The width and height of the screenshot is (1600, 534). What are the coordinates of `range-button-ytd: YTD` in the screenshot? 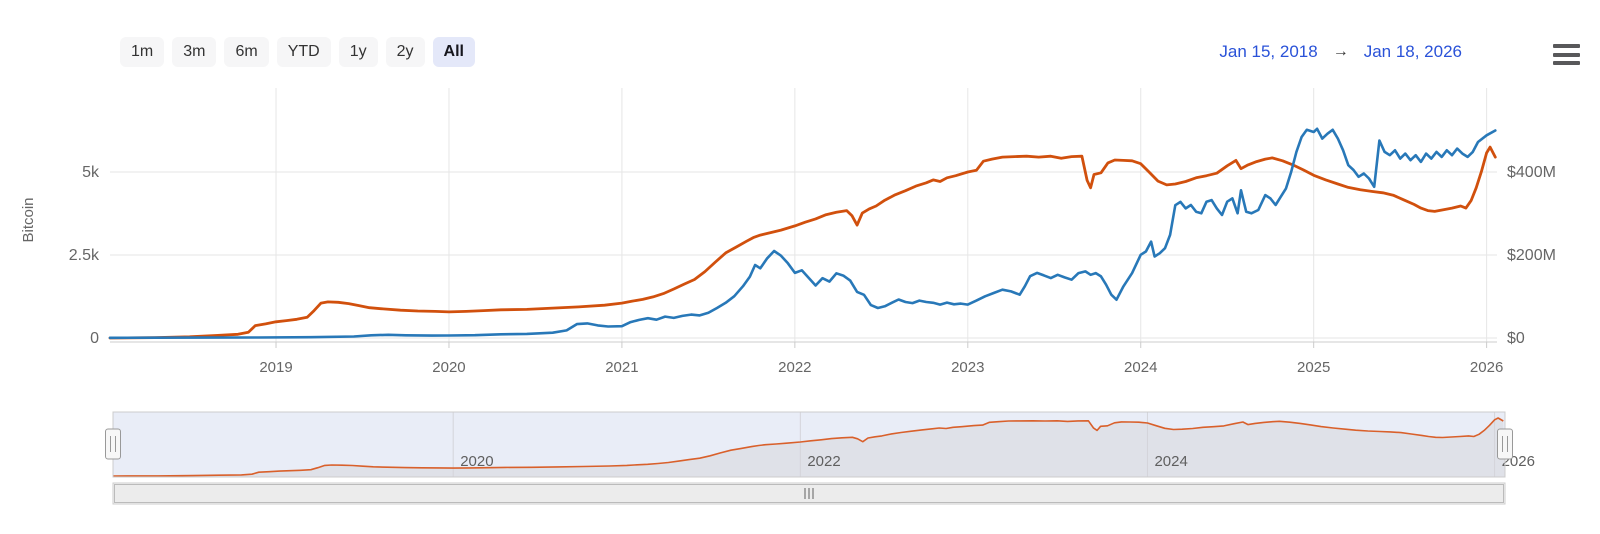 It's located at (303, 52).